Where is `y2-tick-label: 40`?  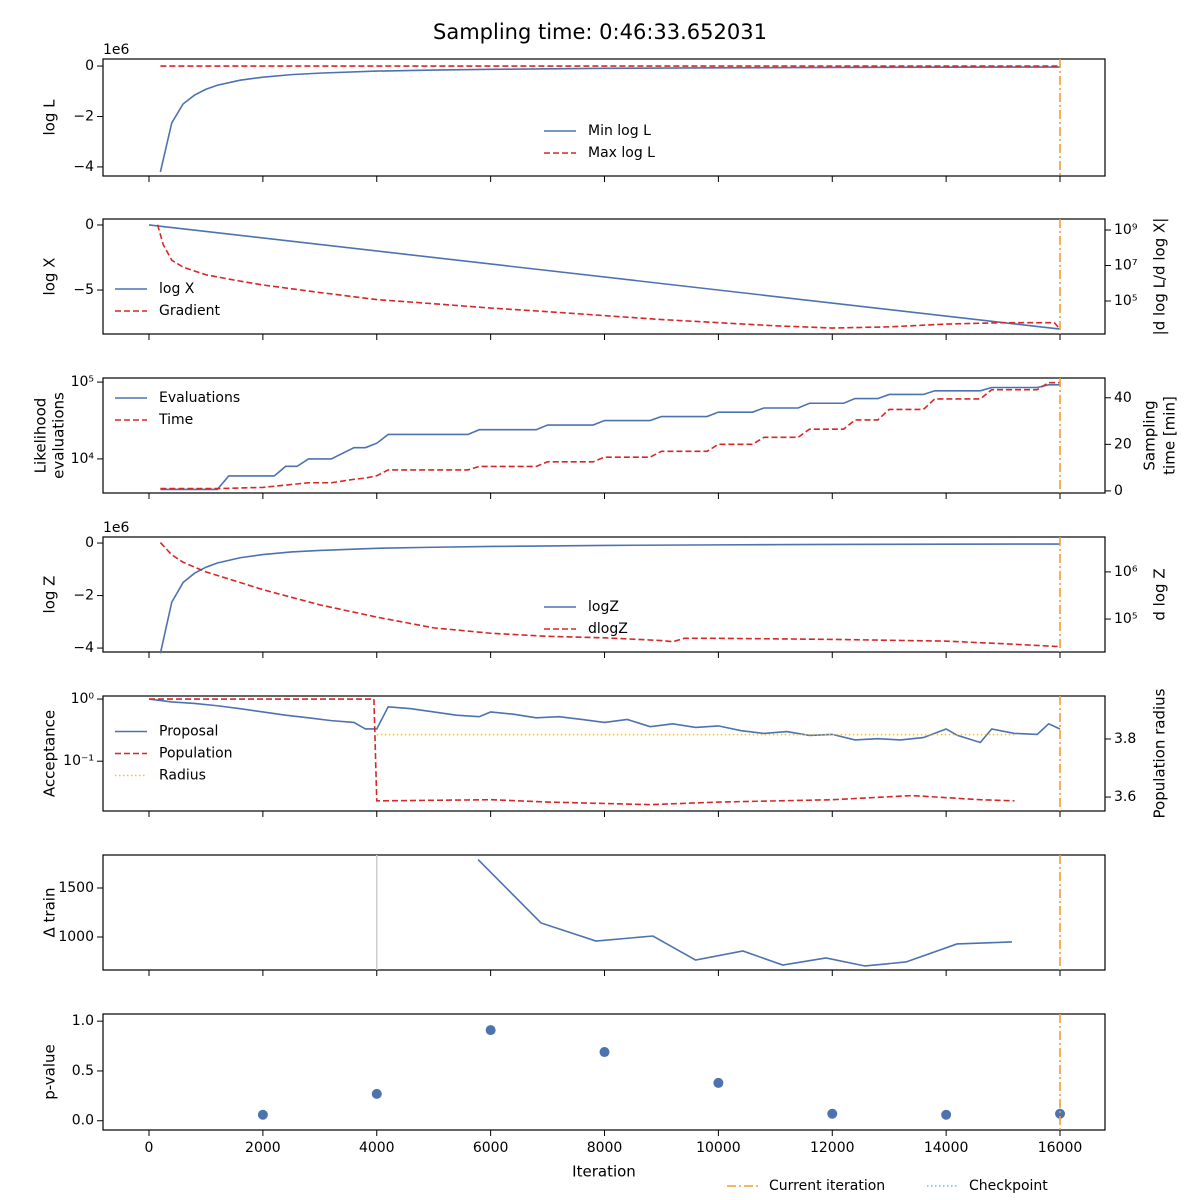 y2-tick-label: 40 is located at coordinates (1123, 398).